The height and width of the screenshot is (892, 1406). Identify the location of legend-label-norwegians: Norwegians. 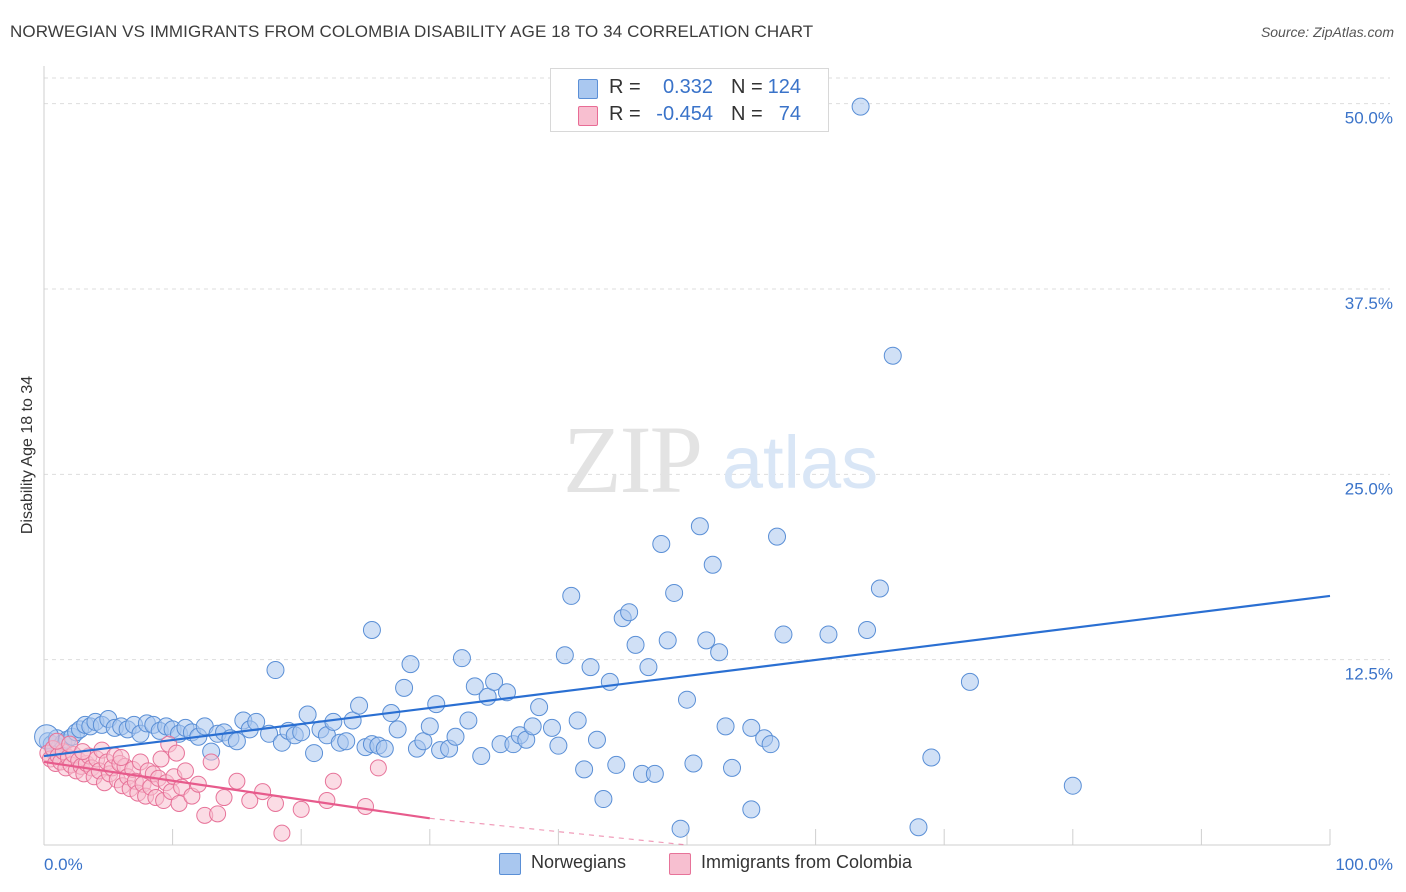
(579, 862).